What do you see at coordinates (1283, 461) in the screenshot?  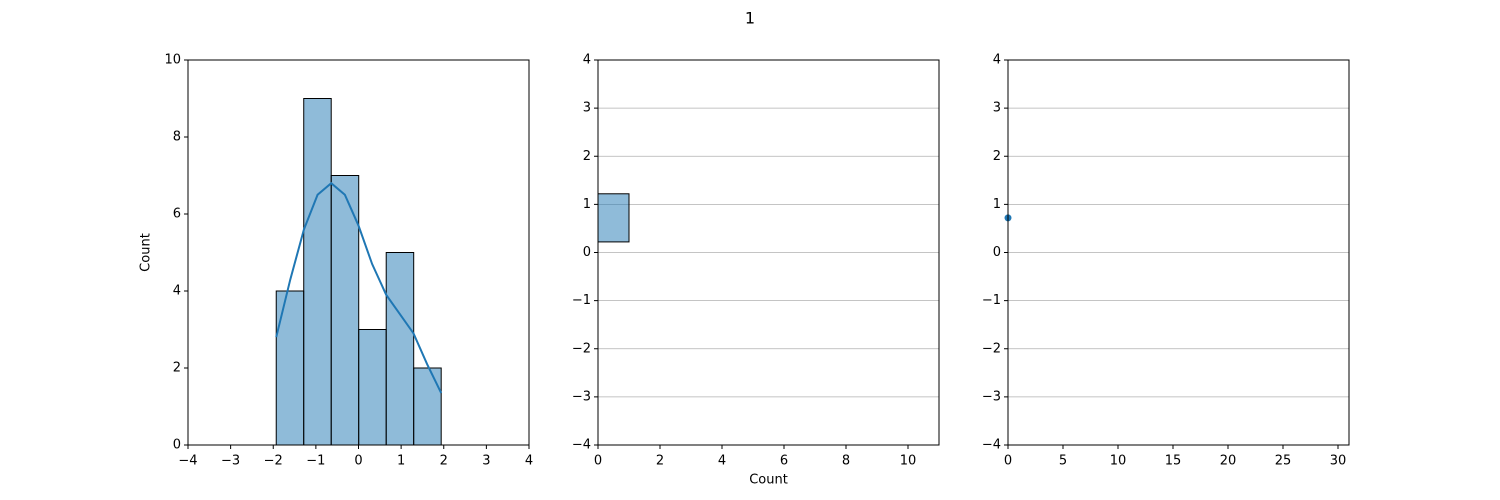 I see `x-tick-label: 25` at bounding box center [1283, 461].